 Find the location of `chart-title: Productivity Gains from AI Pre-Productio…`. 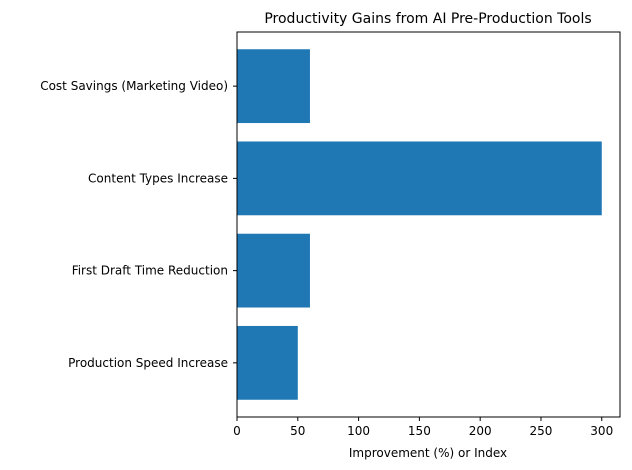

chart-title: Productivity Gains from AI Pre-Productio… is located at coordinates (427, 19).